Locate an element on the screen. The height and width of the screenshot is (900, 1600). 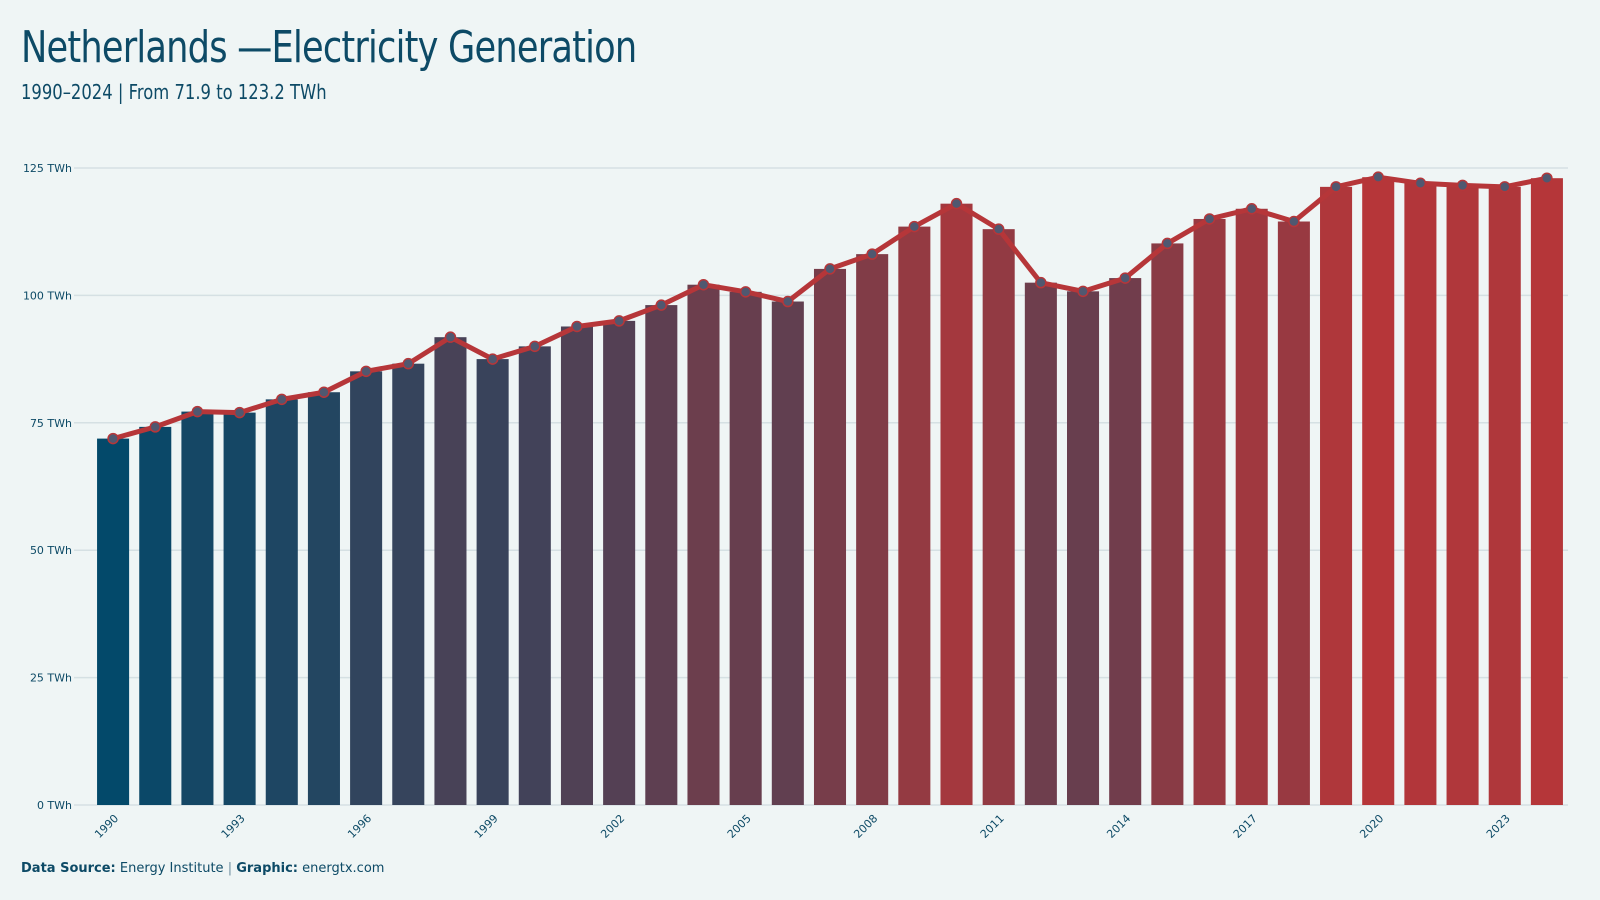
bar-2022 is located at coordinates (1462, 495).